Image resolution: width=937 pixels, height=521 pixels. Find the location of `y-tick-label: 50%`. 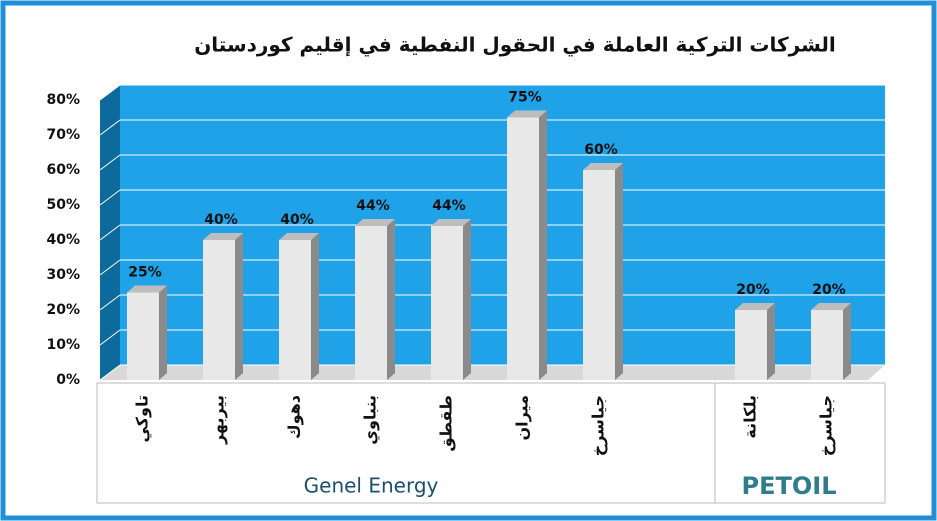

y-tick-label: 50% is located at coordinates (63, 205).